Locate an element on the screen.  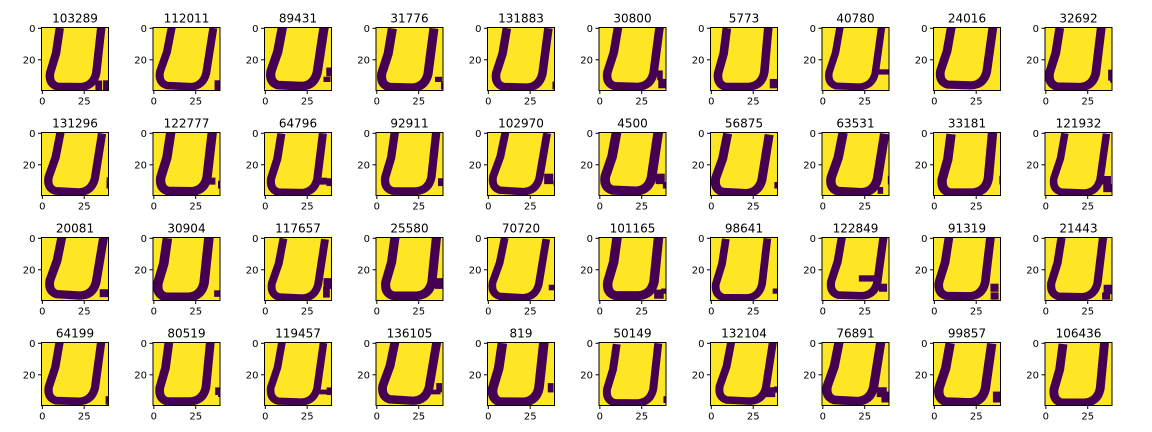
panel: 136105 0 25 0 20 is located at coordinates (400, 375).